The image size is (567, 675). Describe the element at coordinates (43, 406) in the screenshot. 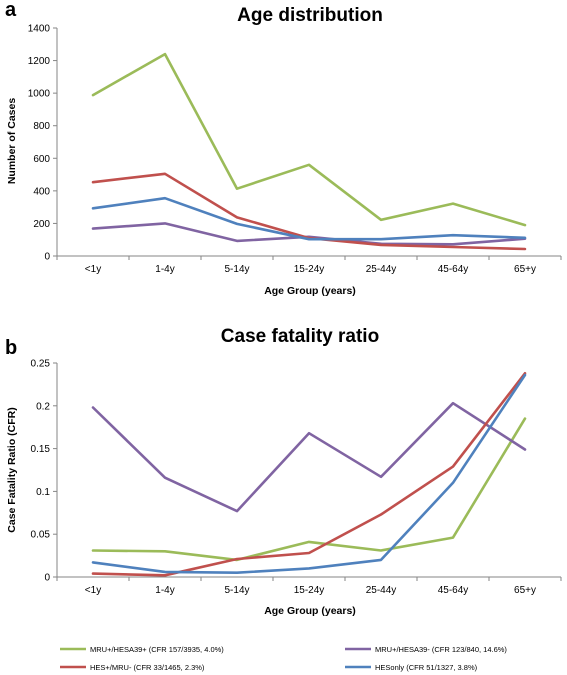

I see `y-tick-label: 0.2` at that location.